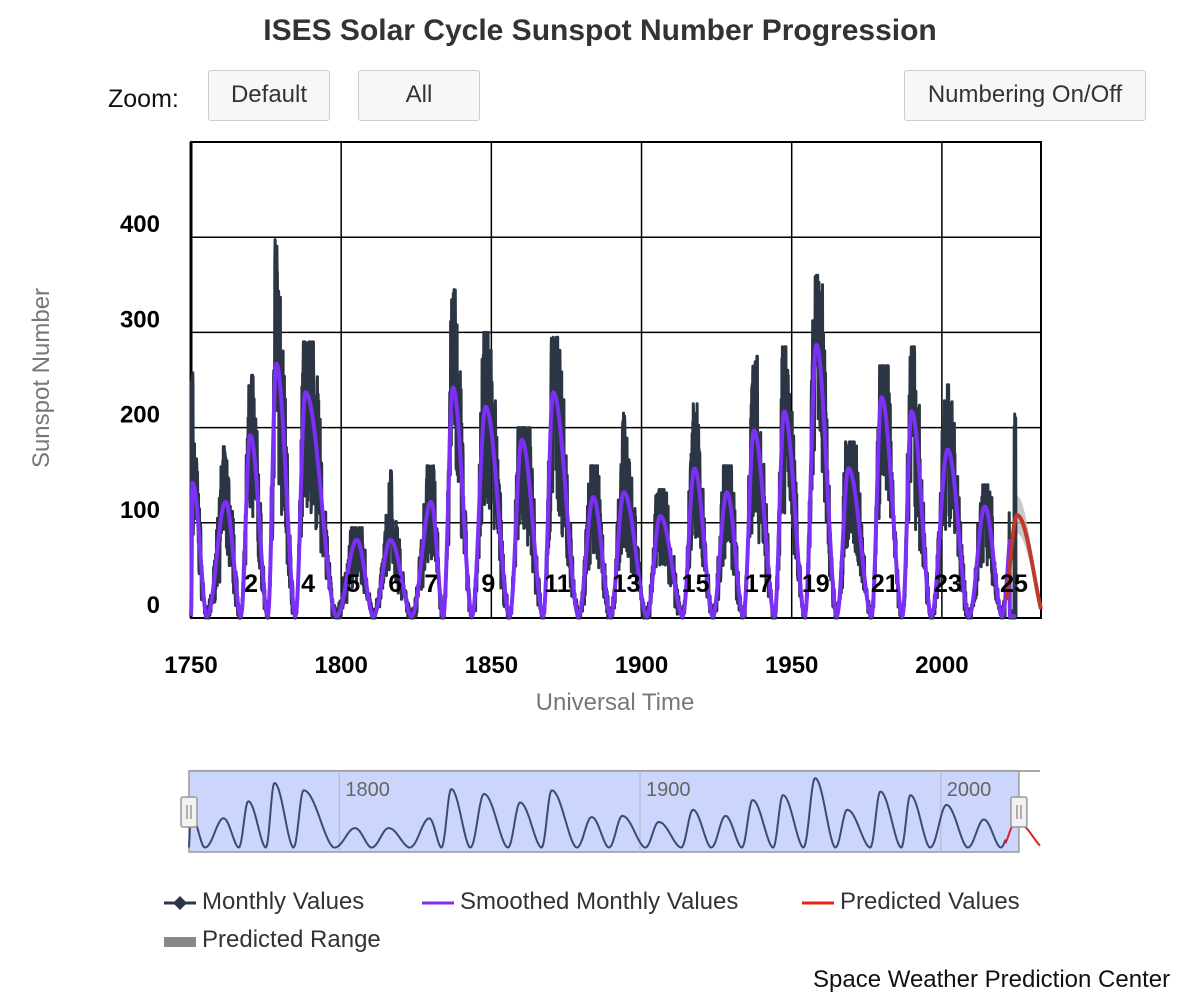  I want to click on legend-predicted-range-label: Predicted Range, so click(291, 939).